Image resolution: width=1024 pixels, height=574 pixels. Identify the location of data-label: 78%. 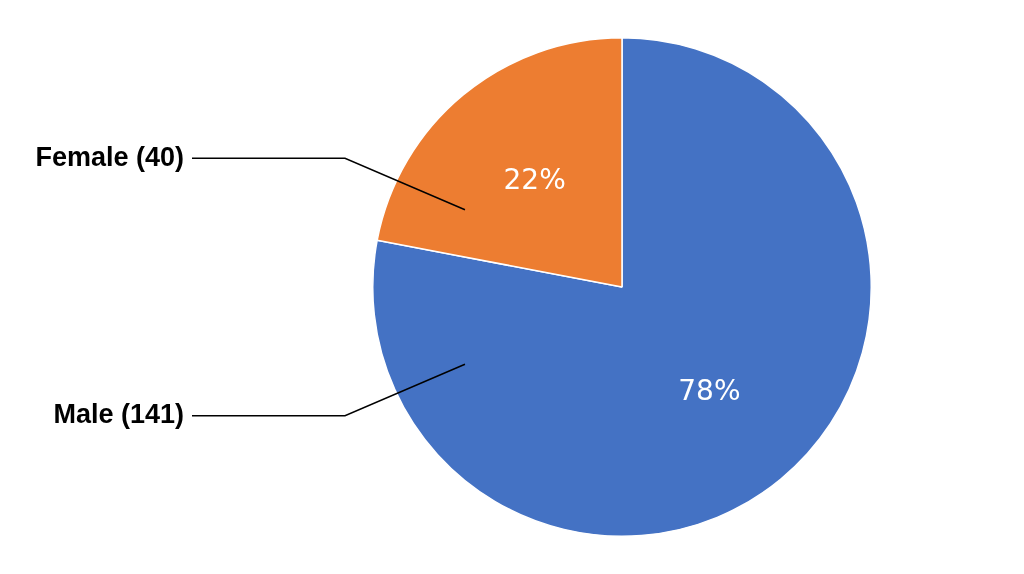
(709, 390).